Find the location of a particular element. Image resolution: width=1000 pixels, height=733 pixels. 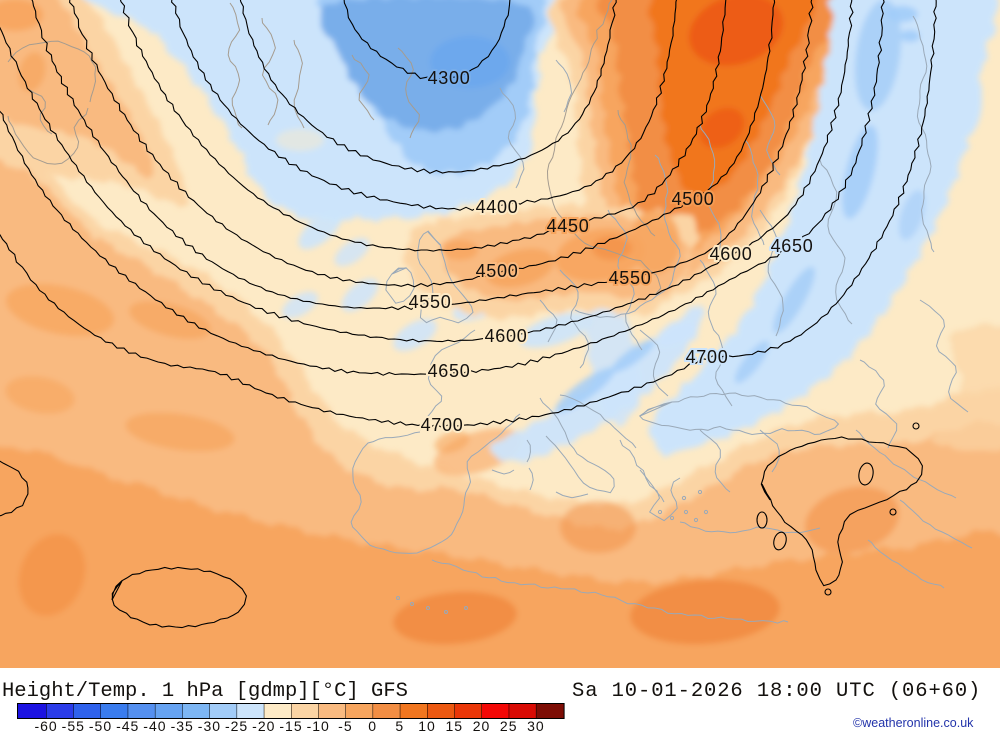

svg-text: ©weatheronline.co.uk is located at coordinates (913, 723).